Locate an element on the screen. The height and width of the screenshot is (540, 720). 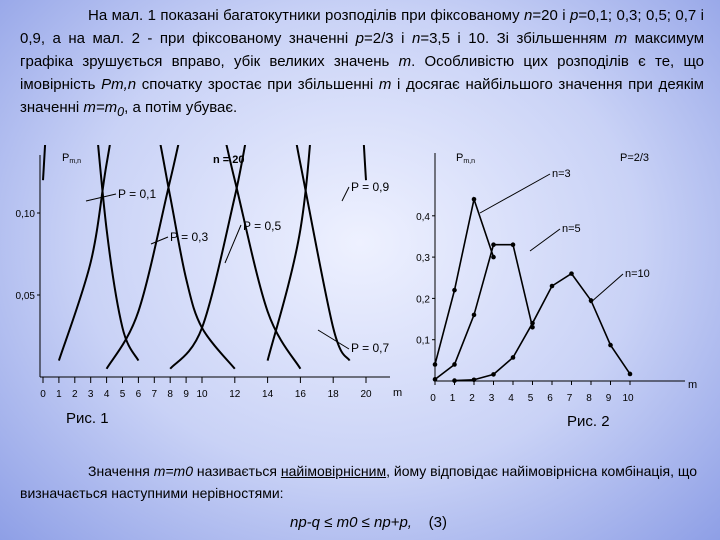
var-m-eq: m=m0 is located at coordinates (104, 109).